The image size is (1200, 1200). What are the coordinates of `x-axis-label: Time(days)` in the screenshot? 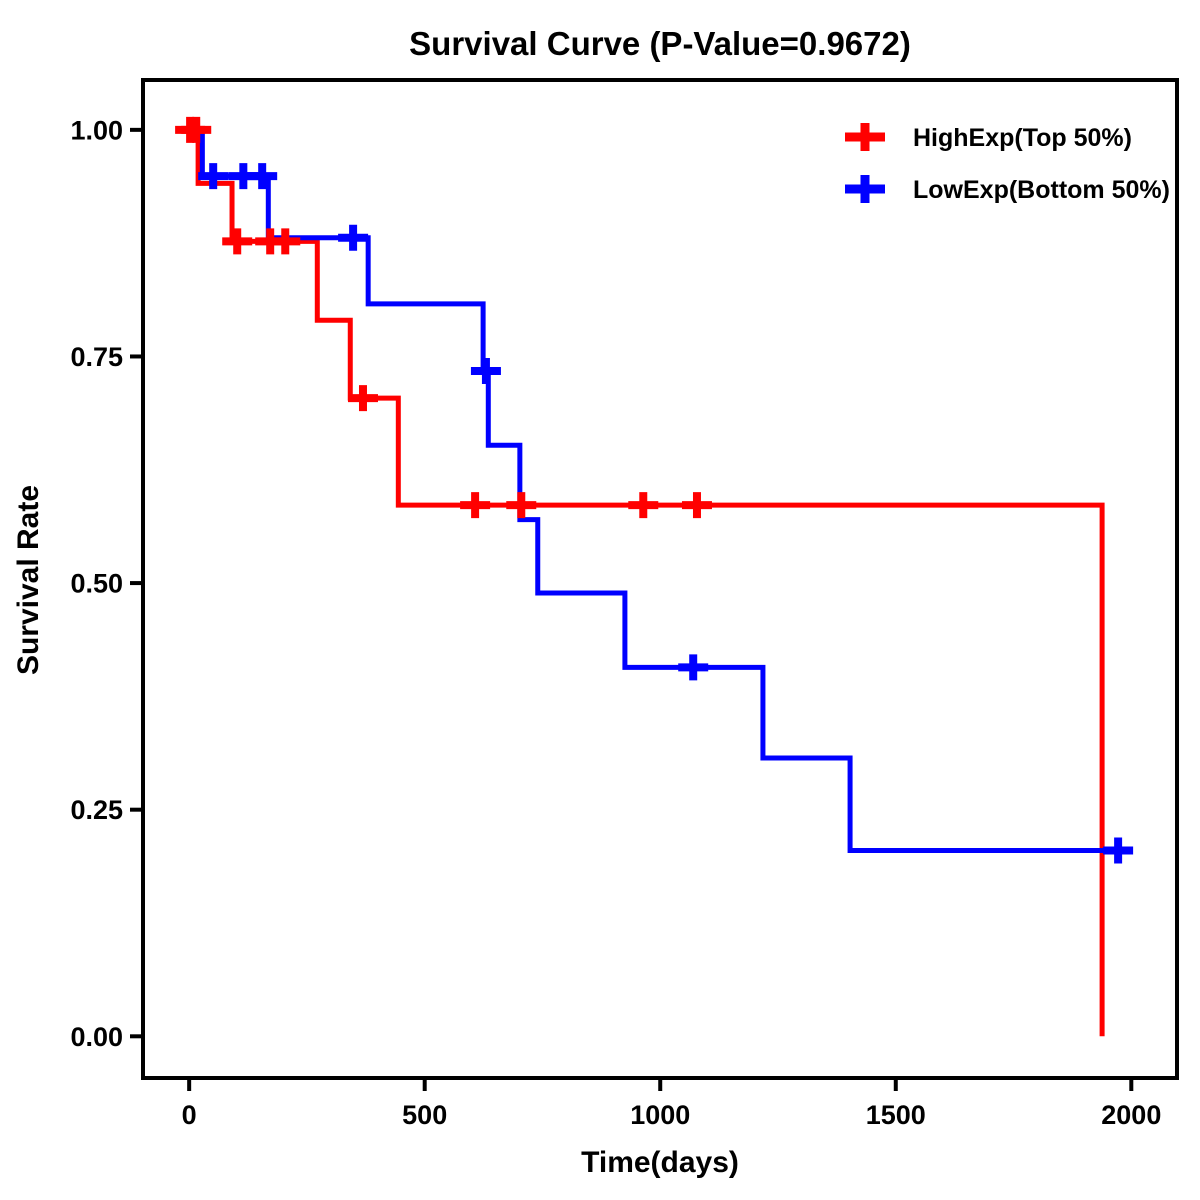 It's located at (660, 1162).